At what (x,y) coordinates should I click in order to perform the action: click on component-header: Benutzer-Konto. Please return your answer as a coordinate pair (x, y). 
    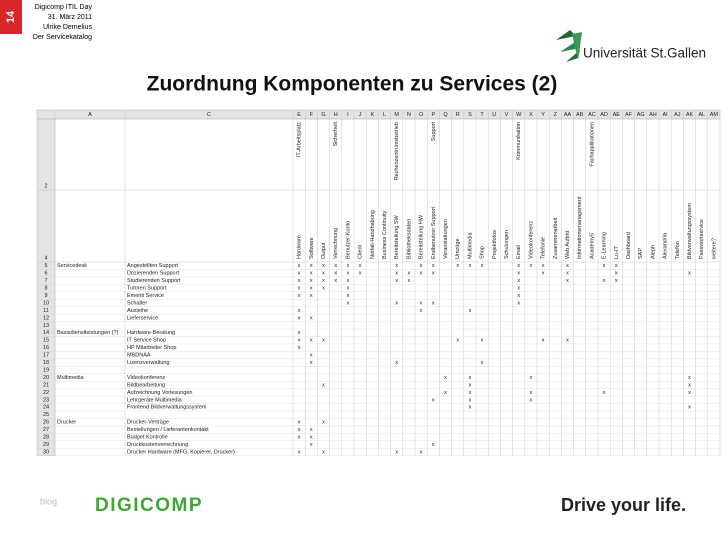
    Looking at the image, I should click on (348, 240).